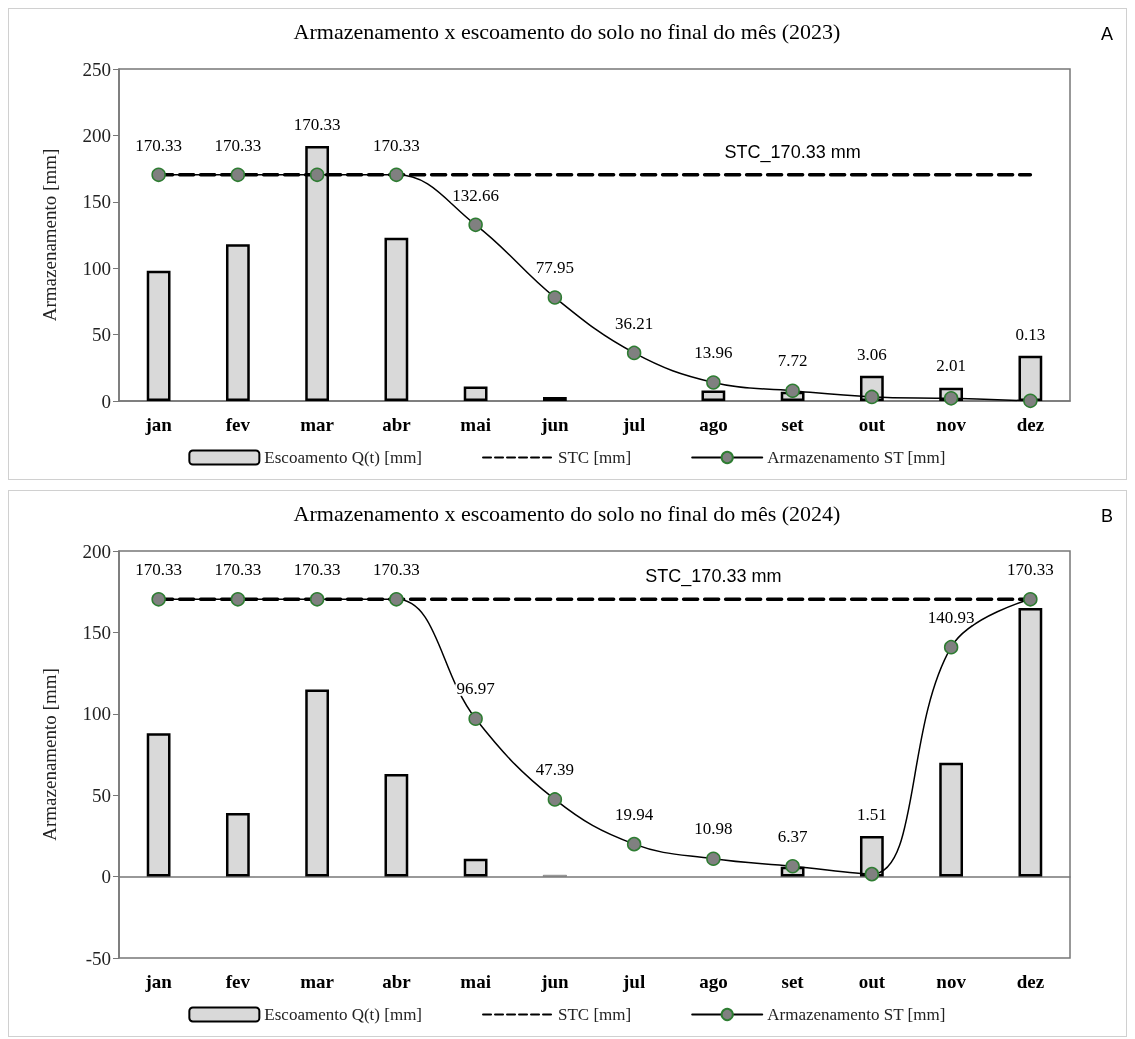  What do you see at coordinates (476, 689) in the screenshot?
I see `data-label: 96.97` at bounding box center [476, 689].